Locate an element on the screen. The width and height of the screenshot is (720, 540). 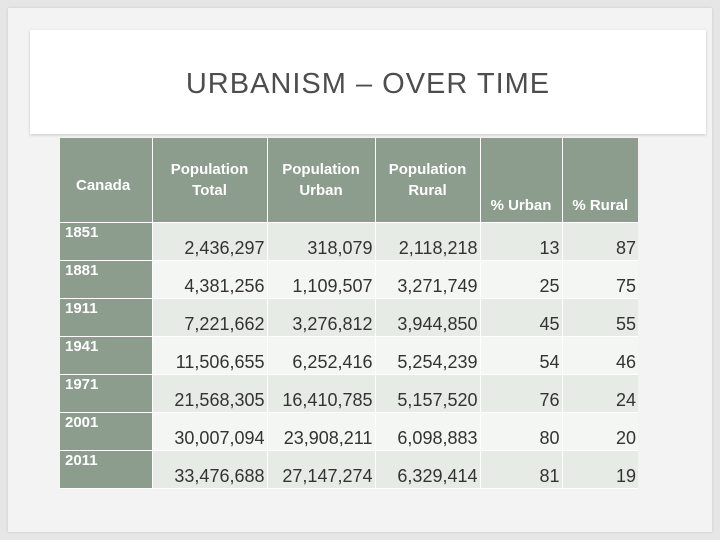
corner-header: Canada is located at coordinates (106, 180).